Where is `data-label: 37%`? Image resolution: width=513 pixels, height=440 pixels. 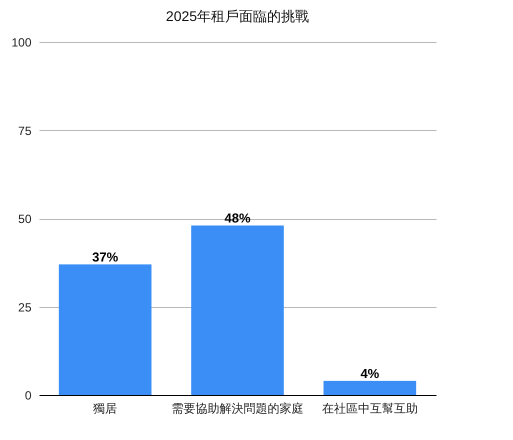
data-label: 37% is located at coordinates (105, 256).